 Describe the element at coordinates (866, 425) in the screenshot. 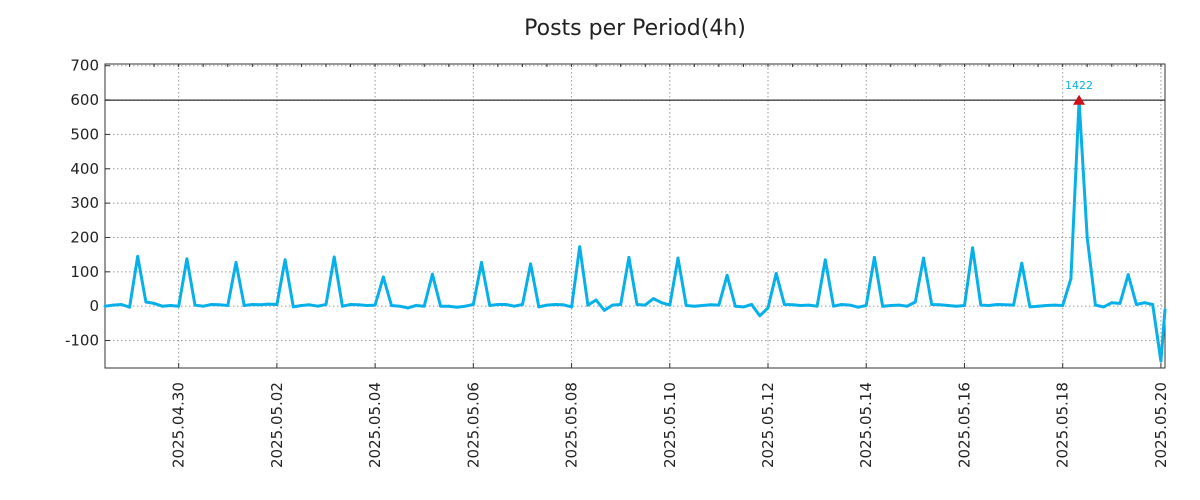

I see `x-tick-label: 2025.05.14` at that location.